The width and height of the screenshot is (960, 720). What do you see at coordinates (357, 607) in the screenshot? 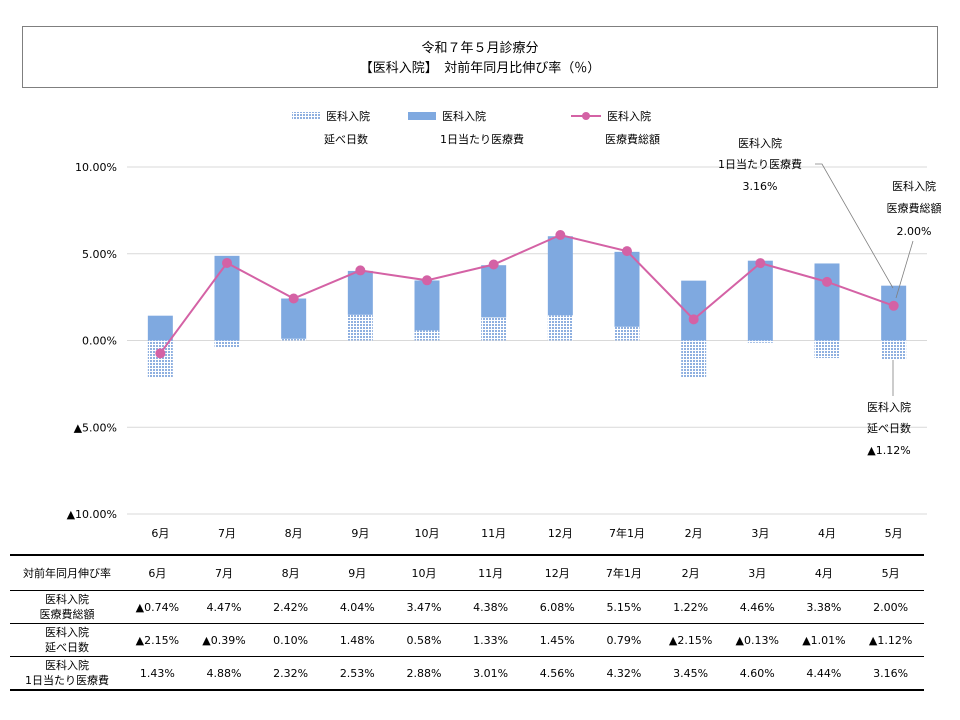
I see `table-cell: 4.04%` at bounding box center [357, 607].